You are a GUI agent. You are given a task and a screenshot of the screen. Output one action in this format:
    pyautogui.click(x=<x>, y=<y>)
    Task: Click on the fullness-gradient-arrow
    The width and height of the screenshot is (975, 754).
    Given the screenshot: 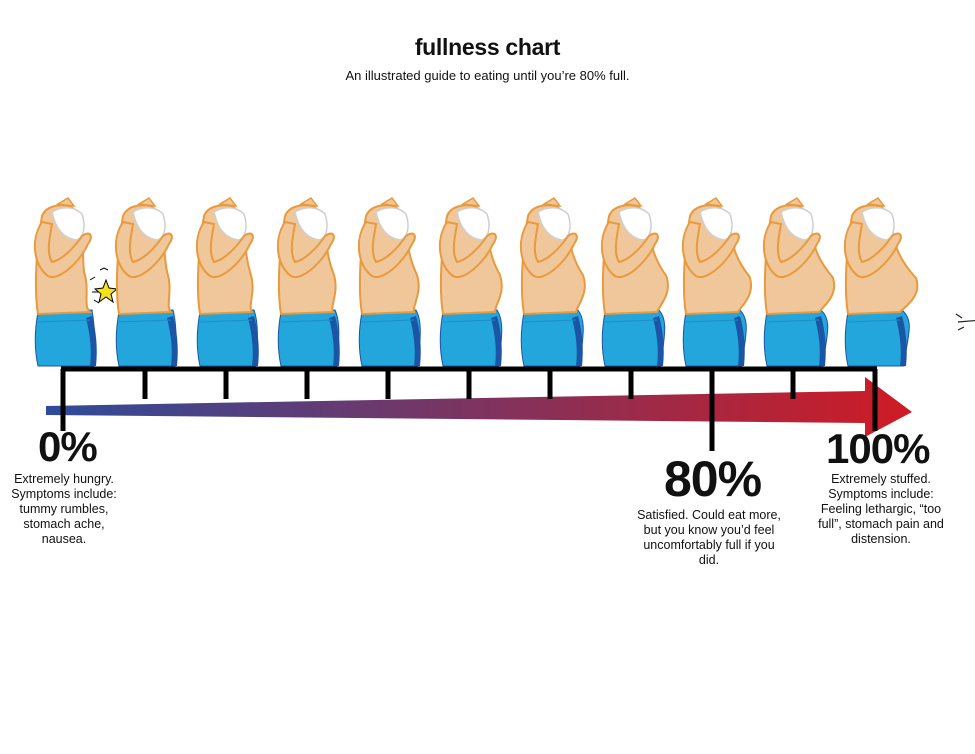 What is the action you would take?
    pyautogui.click(x=479, y=407)
    